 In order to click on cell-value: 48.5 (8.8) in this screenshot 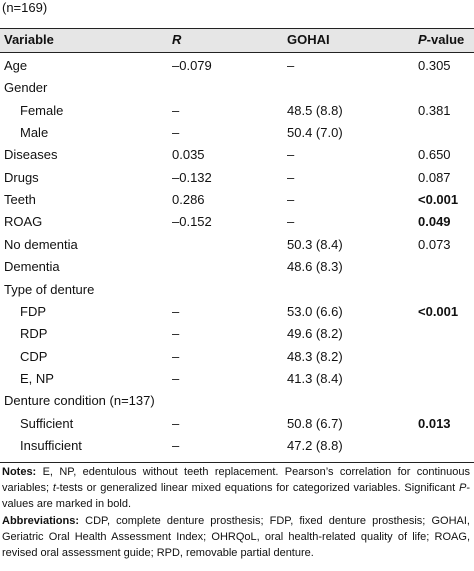, I will do `click(315, 110)`.